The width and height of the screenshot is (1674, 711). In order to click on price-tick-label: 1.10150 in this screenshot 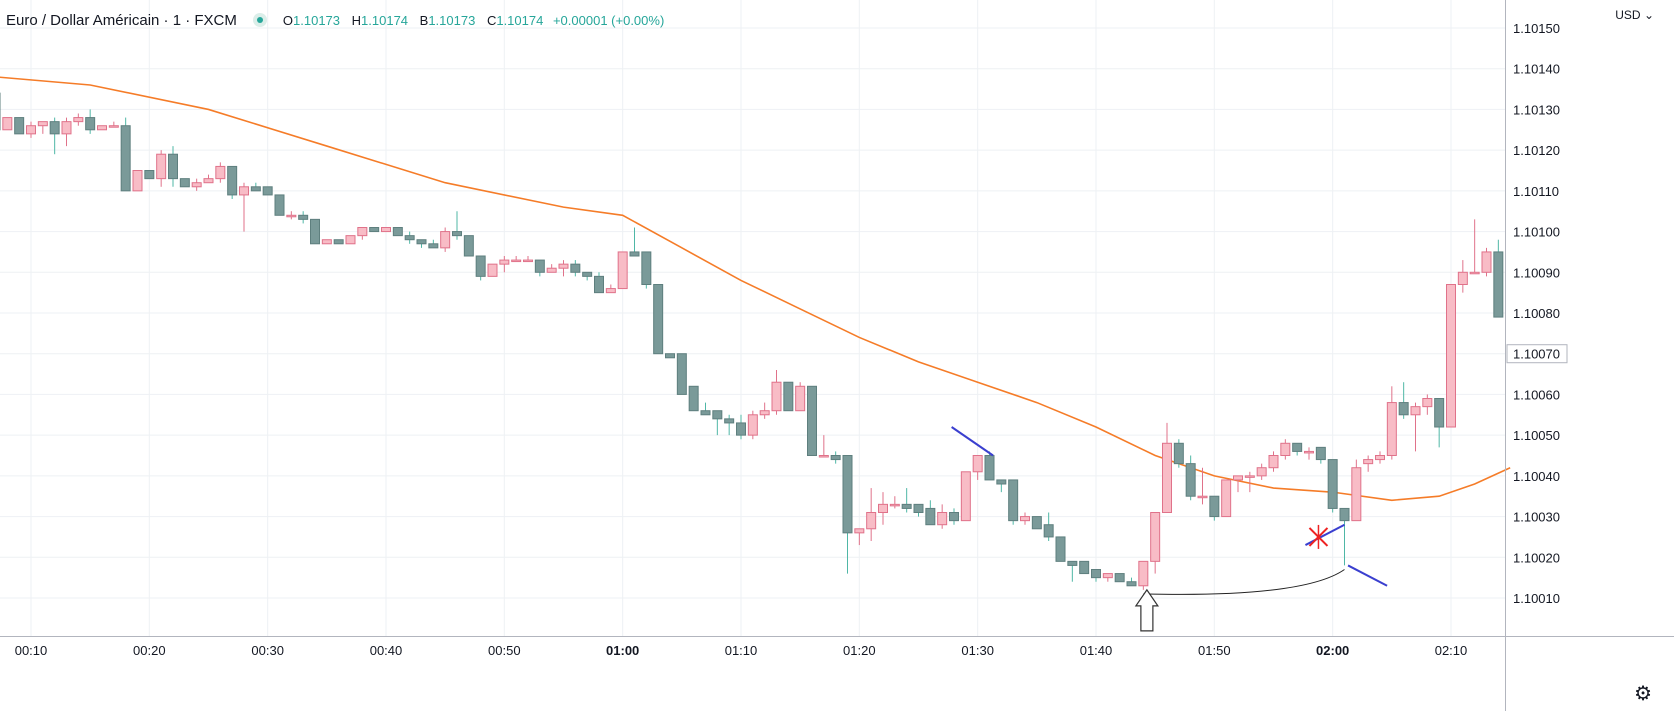, I will do `click(1536, 28)`.